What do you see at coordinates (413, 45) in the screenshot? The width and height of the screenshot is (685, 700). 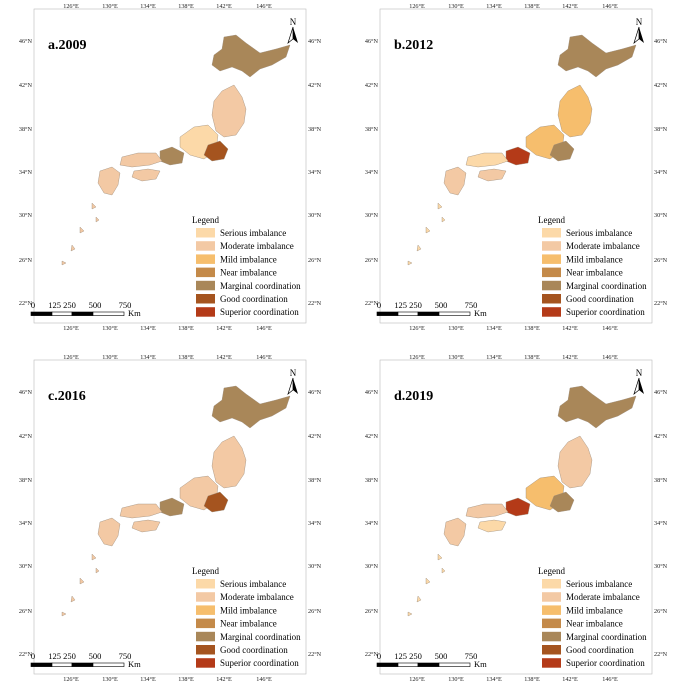 I see `panel-title: b.2012` at bounding box center [413, 45].